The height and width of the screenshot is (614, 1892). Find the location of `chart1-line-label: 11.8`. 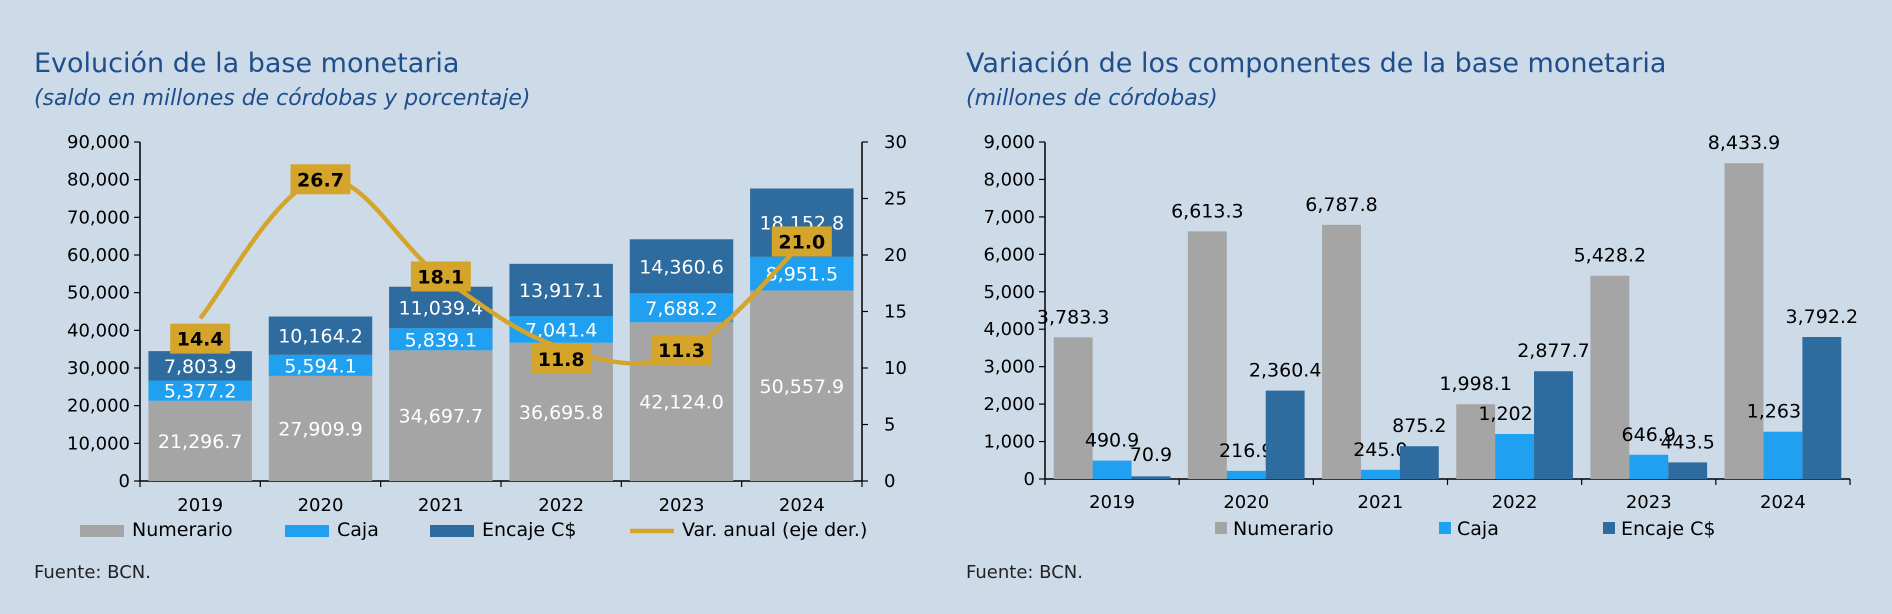

chart1-line-label: 11.8 is located at coordinates (561, 360).